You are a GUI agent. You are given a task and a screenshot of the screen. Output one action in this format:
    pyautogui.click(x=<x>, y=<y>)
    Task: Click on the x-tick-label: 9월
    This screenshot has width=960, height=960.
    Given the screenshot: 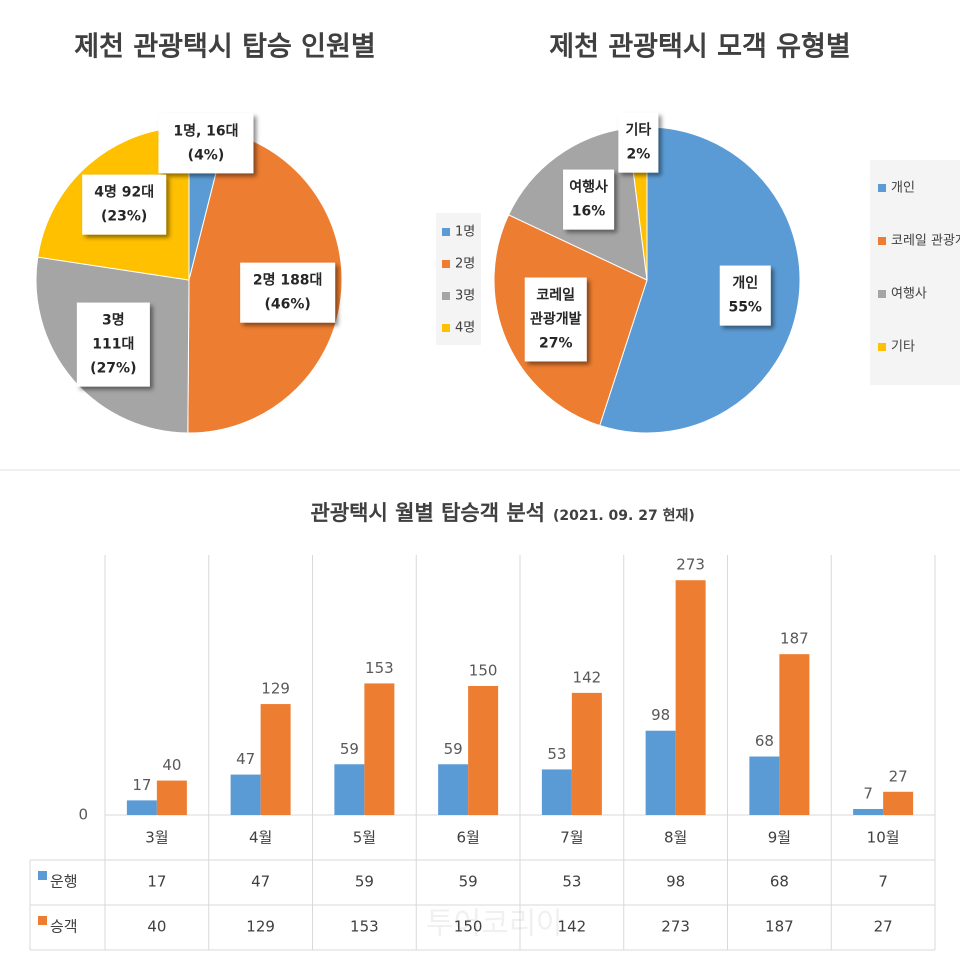 What is the action you would take?
    pyautogui.click(x=779, y=838)
    